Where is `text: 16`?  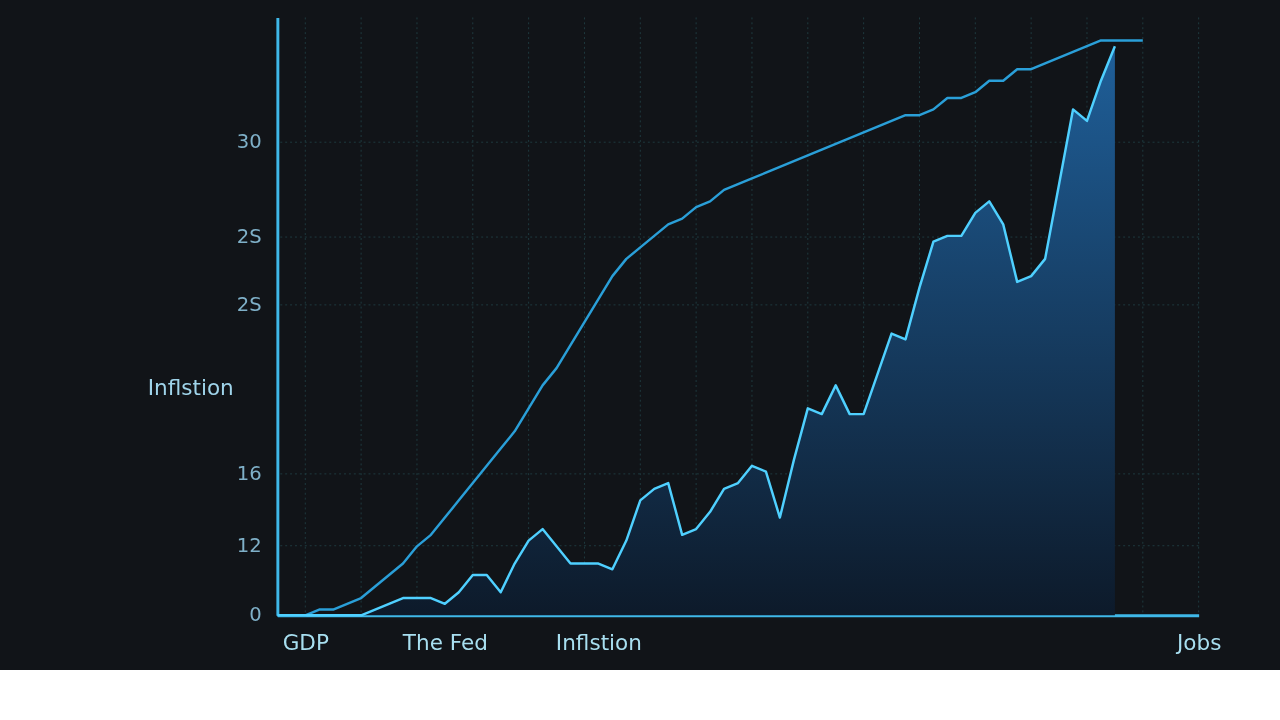
text: 16 is located at coordinates (249, 473).